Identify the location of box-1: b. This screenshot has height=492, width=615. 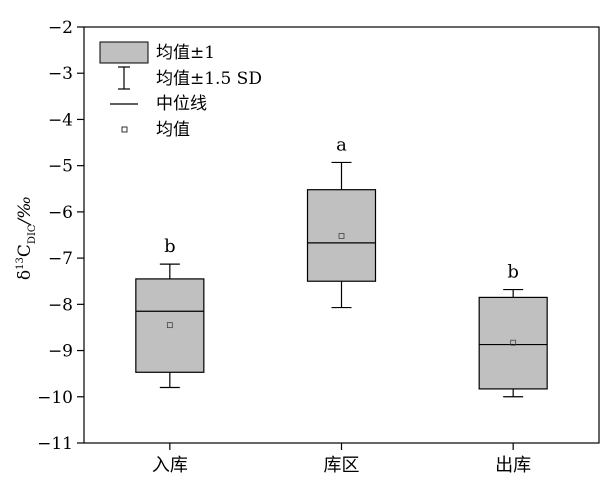
(170, 312).